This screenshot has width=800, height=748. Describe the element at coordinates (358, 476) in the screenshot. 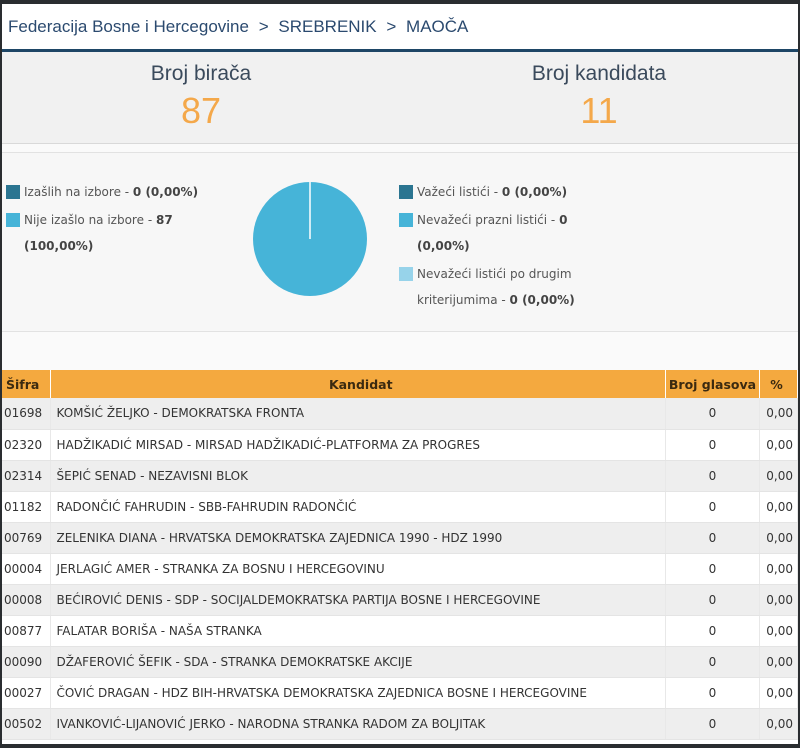

I see `candidate-name: ŠEPIĆ SENAD - NEZAVISNI BLOK` at that location.